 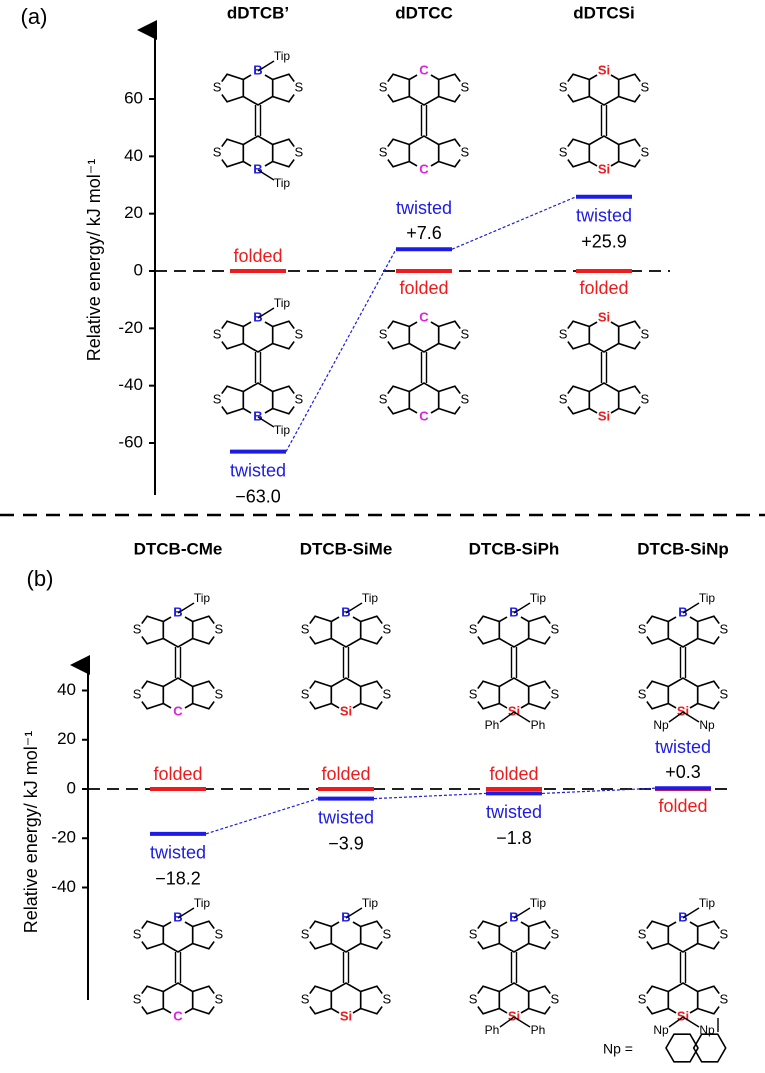 I want to click on y-tick-label: 0, so click(x=138, y=269).